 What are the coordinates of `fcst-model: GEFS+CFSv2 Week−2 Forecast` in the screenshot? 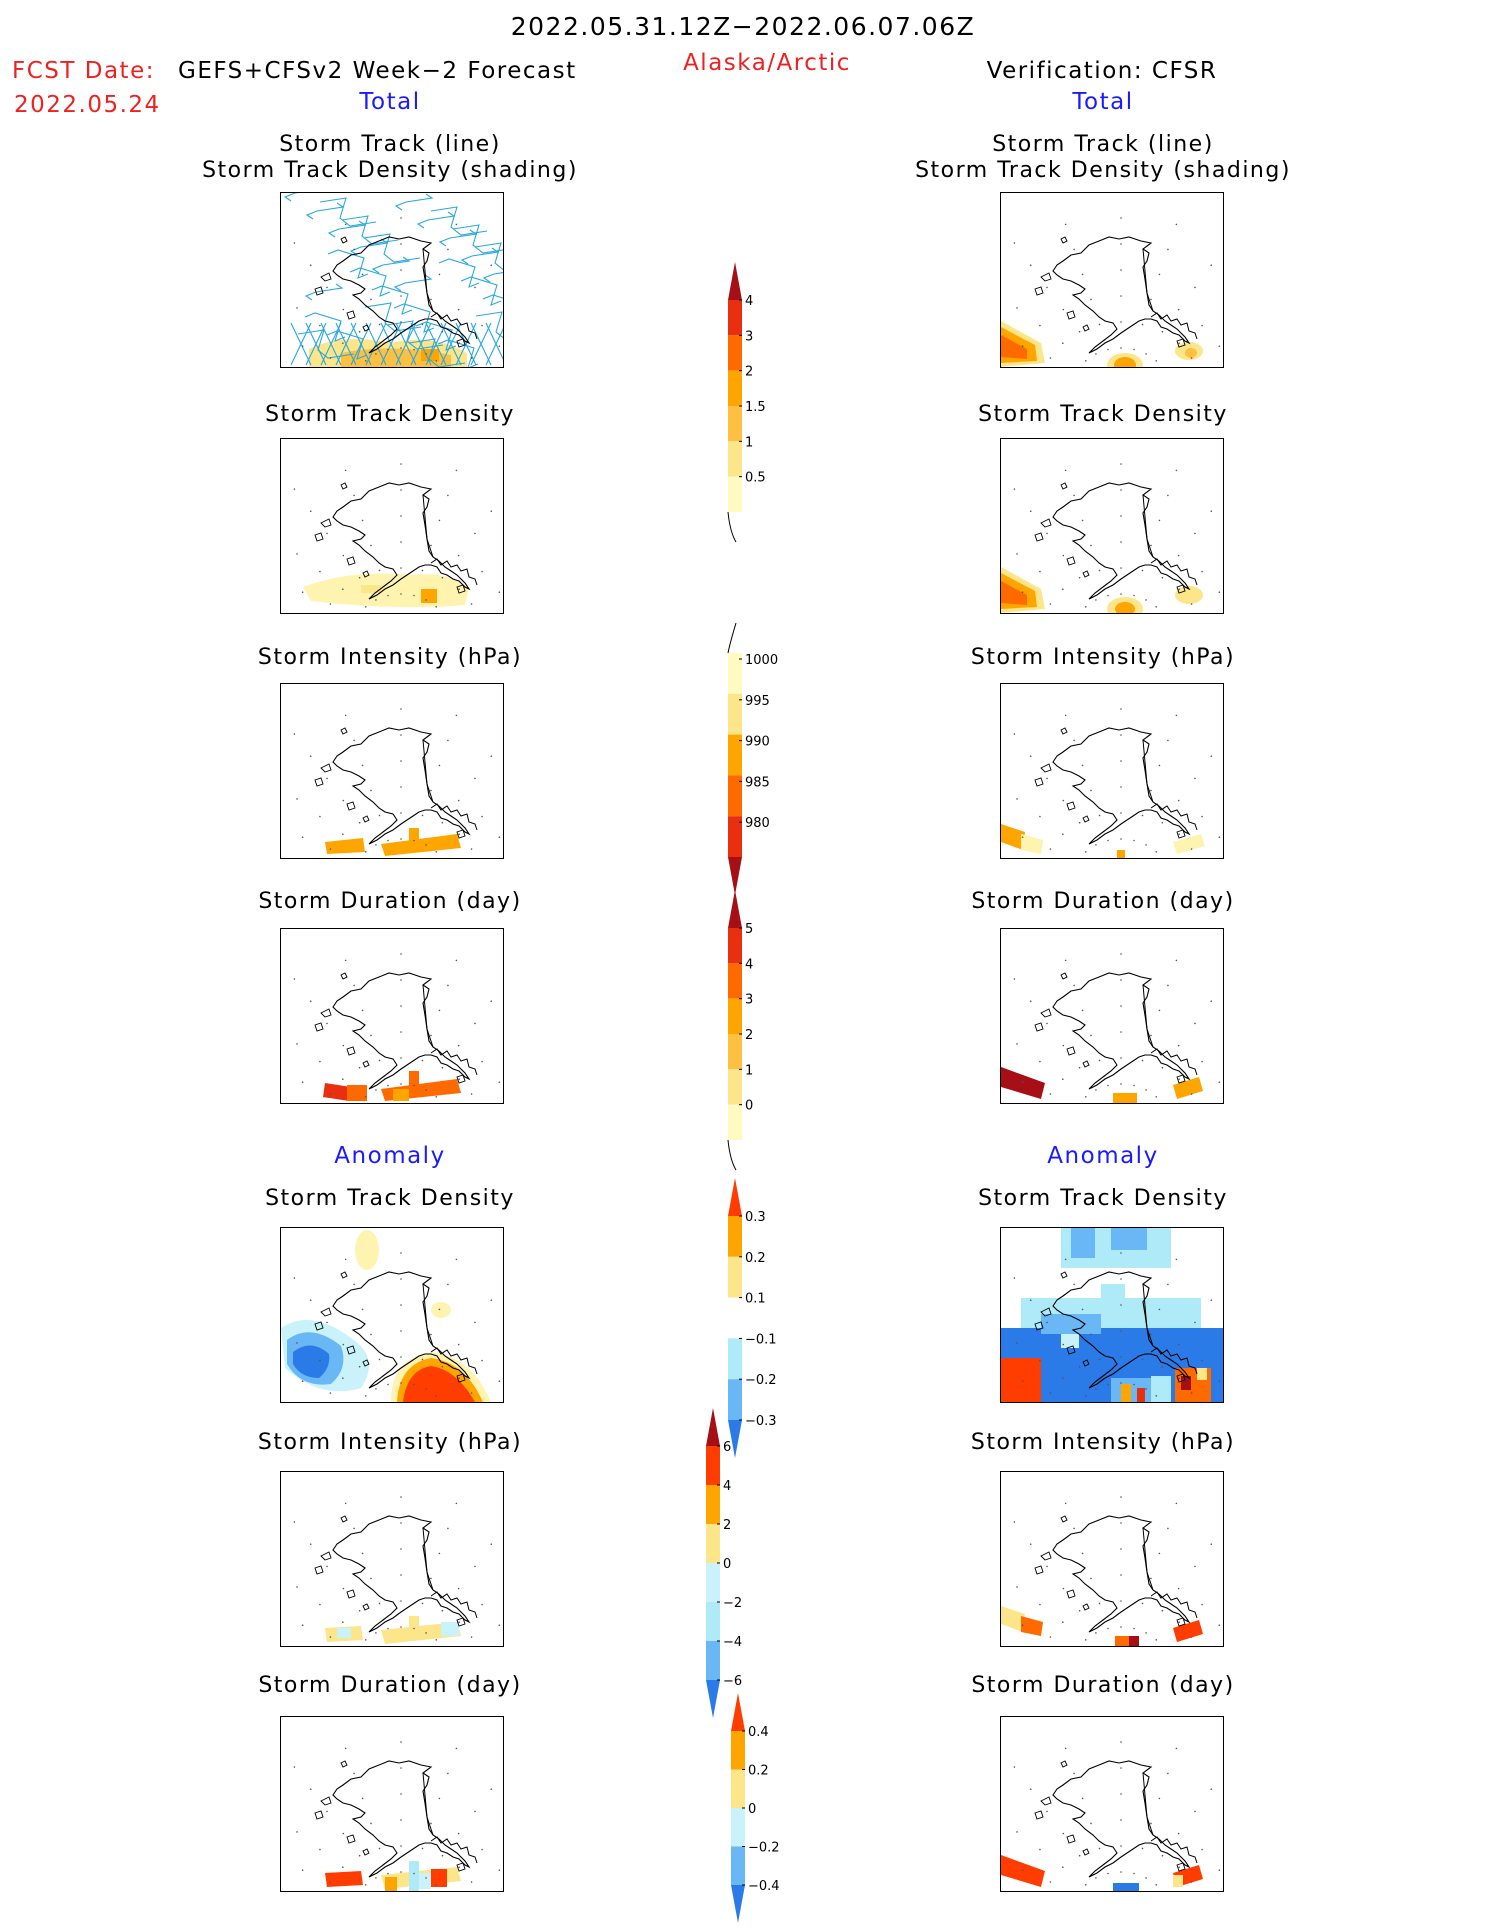 It's located at (377, 71).